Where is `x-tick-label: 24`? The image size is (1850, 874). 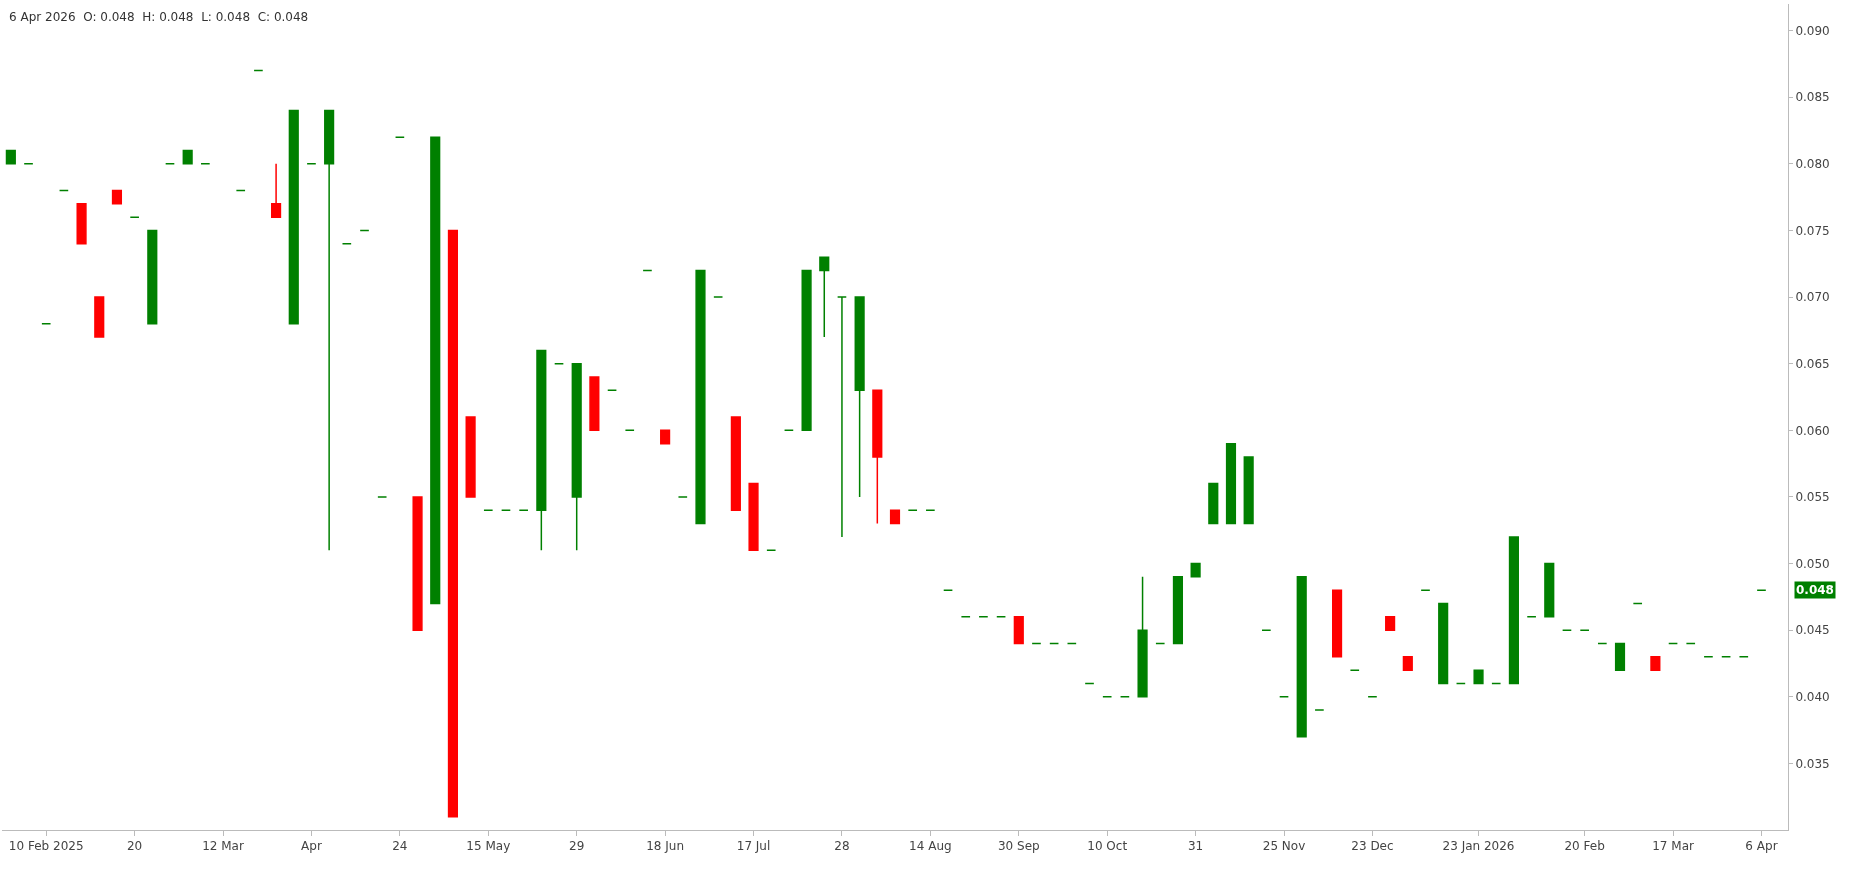
x-tick-label: 24 is located at coordinates (400, 846).